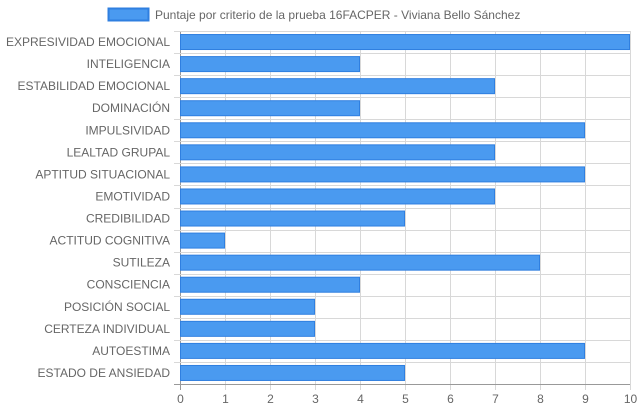 This screenshot has height=411, width=639. What do you see at coordinates (102, 174) in the screenshot?
I see `category-label: APTITUD SITUACIONAL` at bounding box center [102, 174].